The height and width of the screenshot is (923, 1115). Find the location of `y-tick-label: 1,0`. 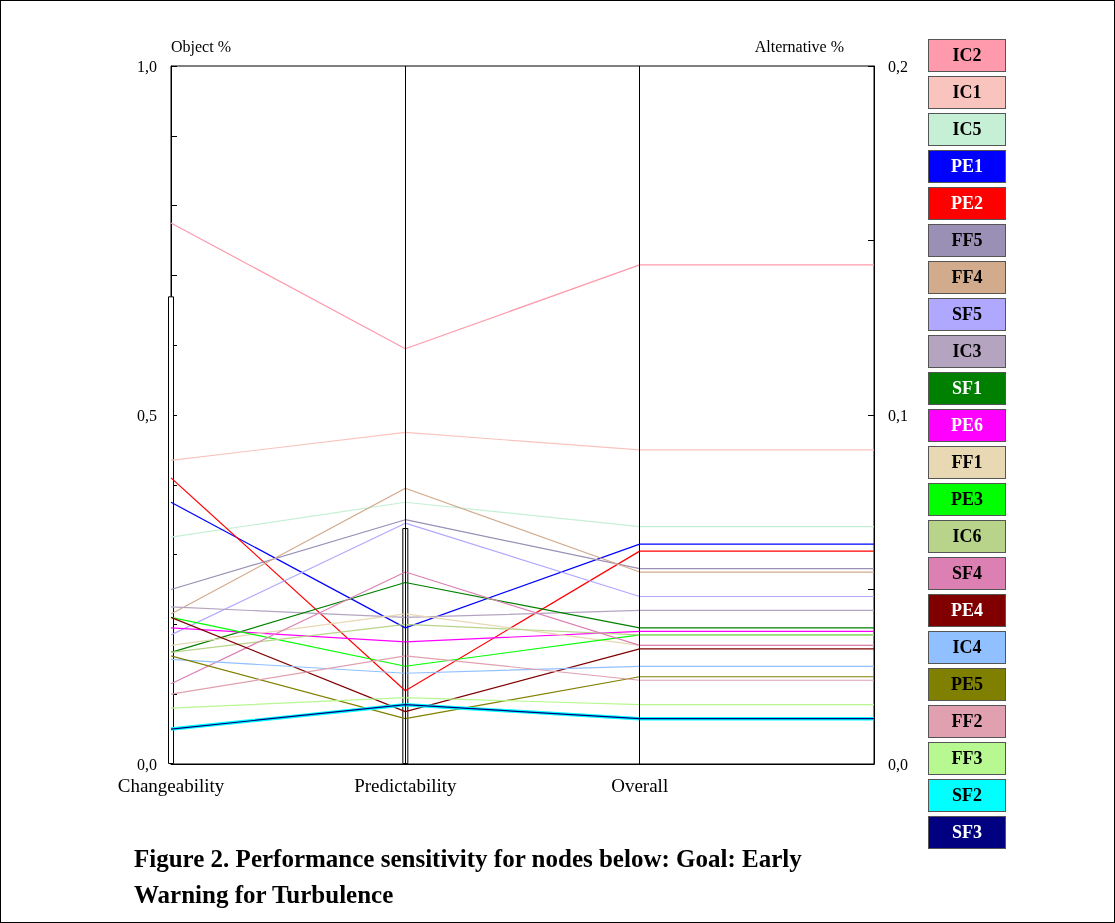

y-tick-label: 1,0 is located at coordinates (147, 66).